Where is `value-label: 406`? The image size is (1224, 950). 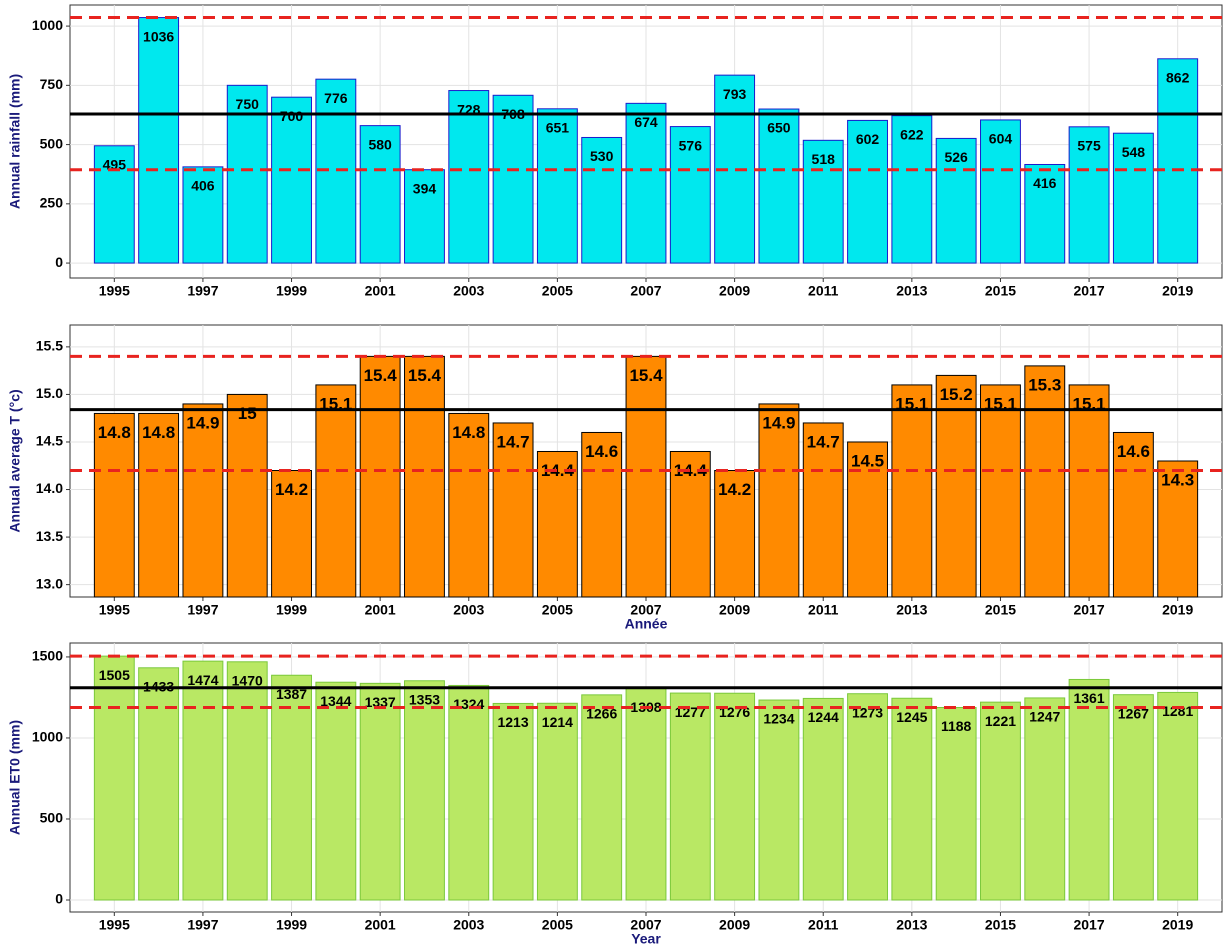 value-label: 406 is located at coordinates (203, 186).